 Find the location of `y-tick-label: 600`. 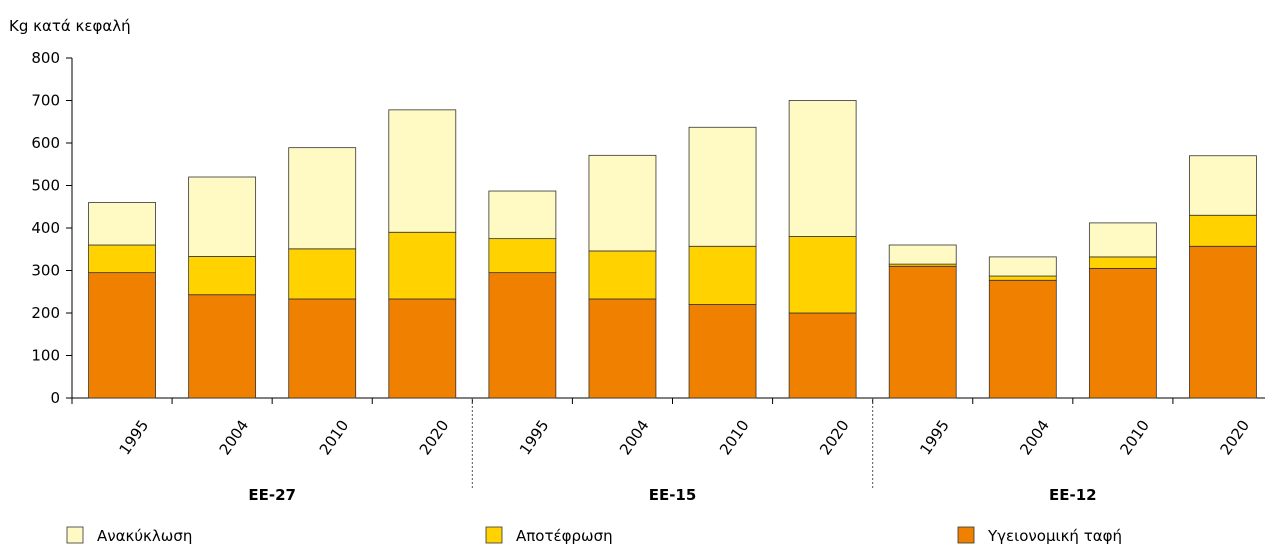

y-tick-label: 600 is located at coordinates (45, 143).